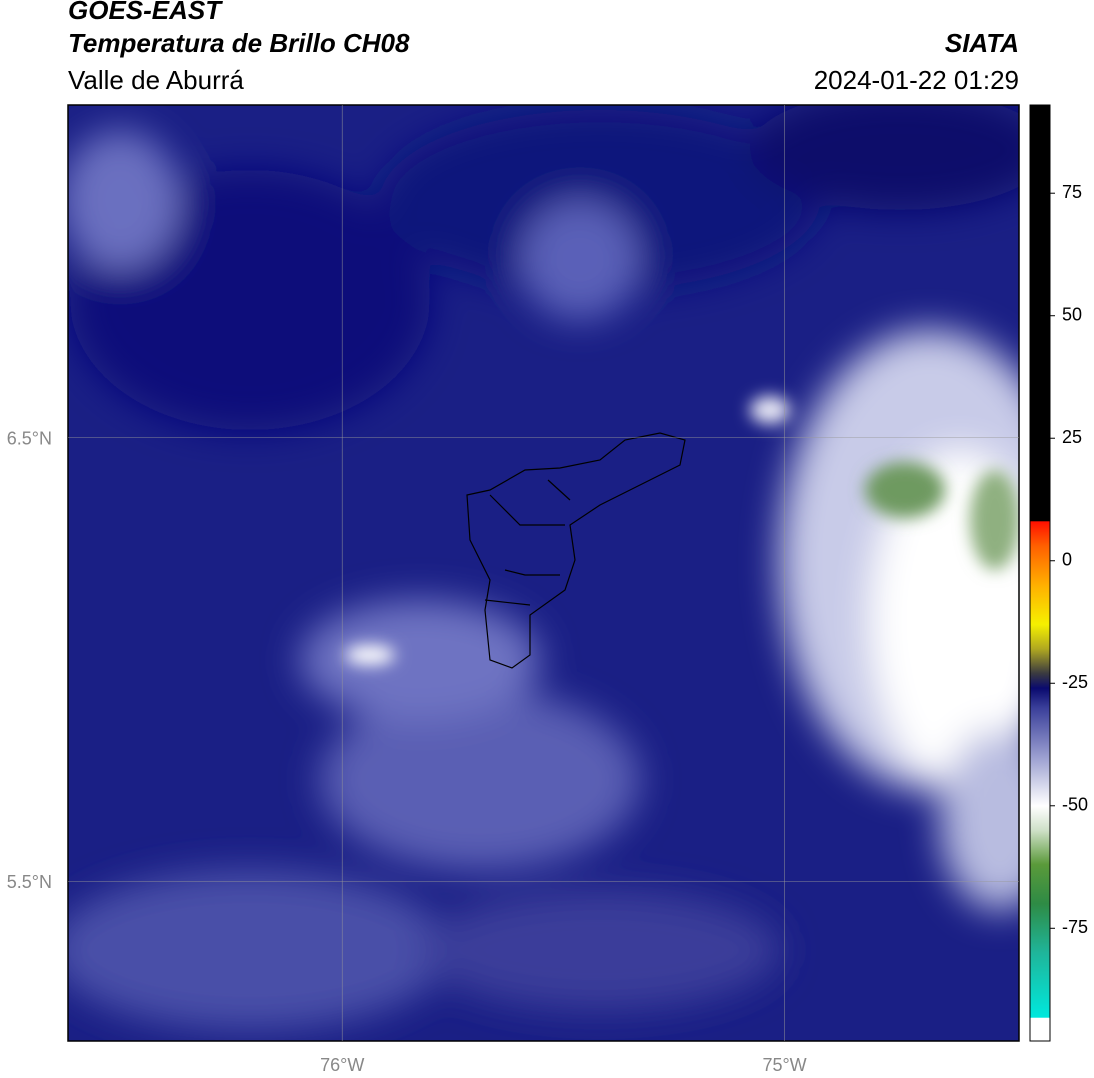  What do you see at coordinates (916, 80) in the screenshot?
I see `timestamp: 2024-01-22 01:29` at bounding box center [916, 80].